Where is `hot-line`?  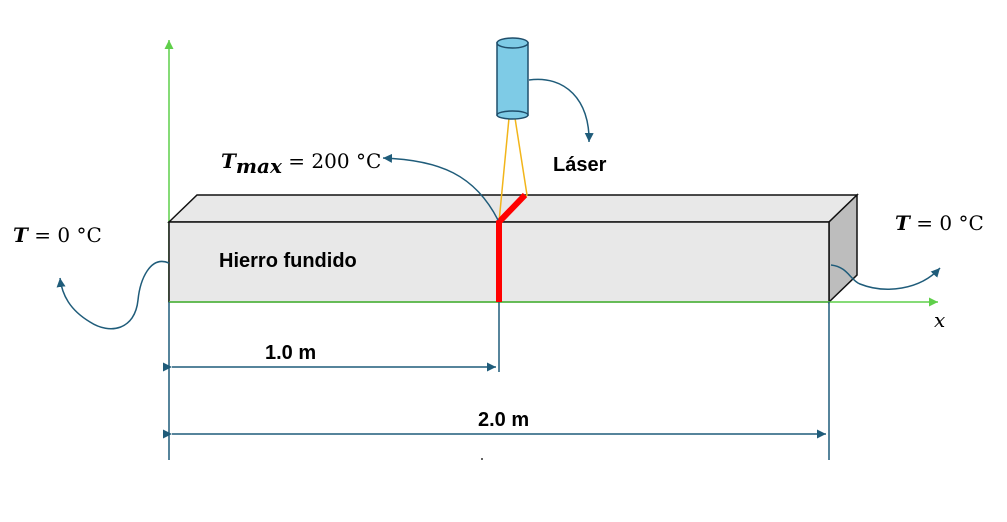 hot-line is located at coordinates (512, 247).